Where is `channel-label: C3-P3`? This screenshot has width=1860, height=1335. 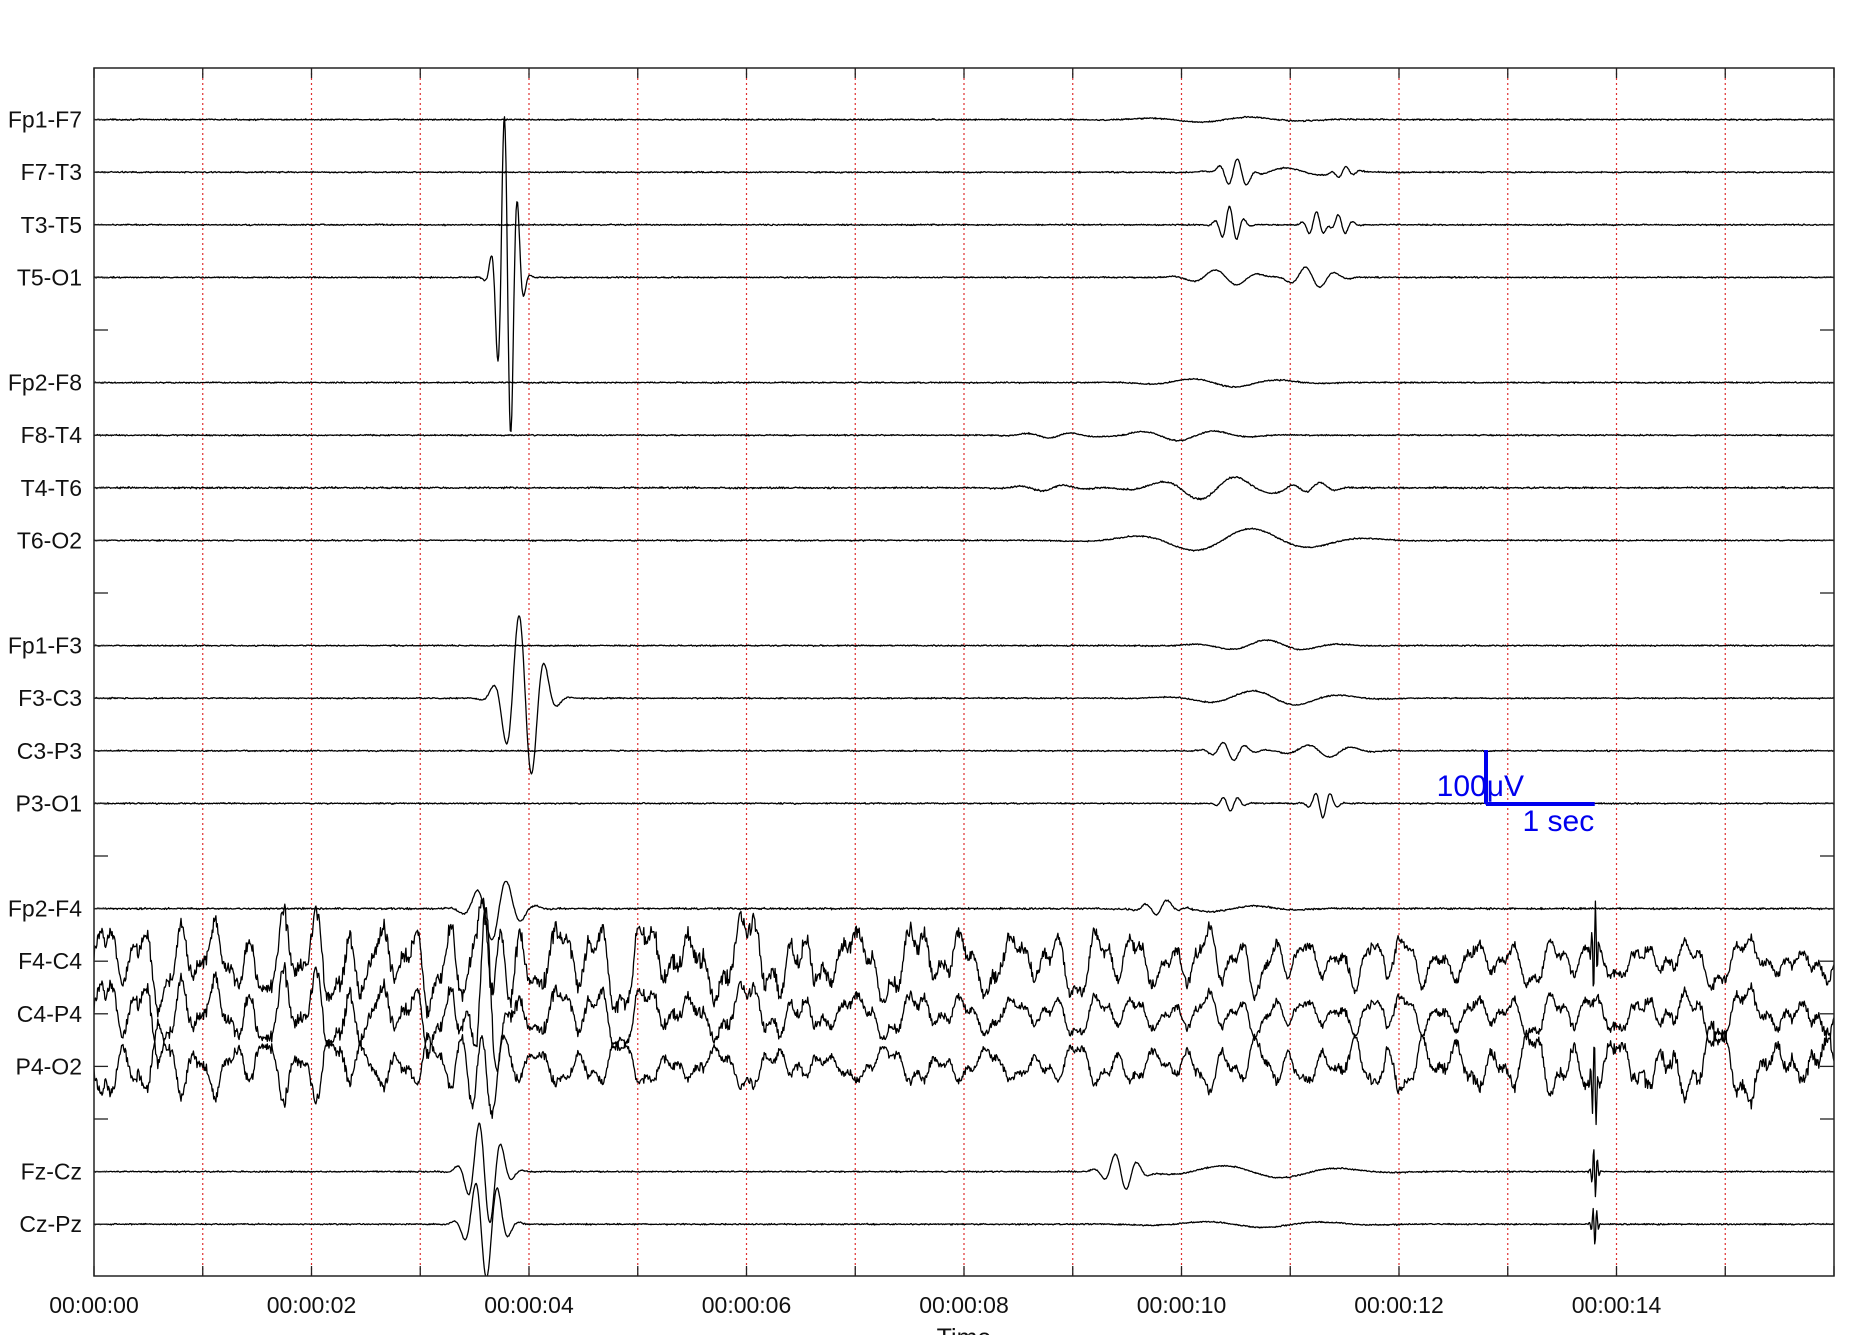
channel-label: C3-P3 is located at coordinates (49, 751).